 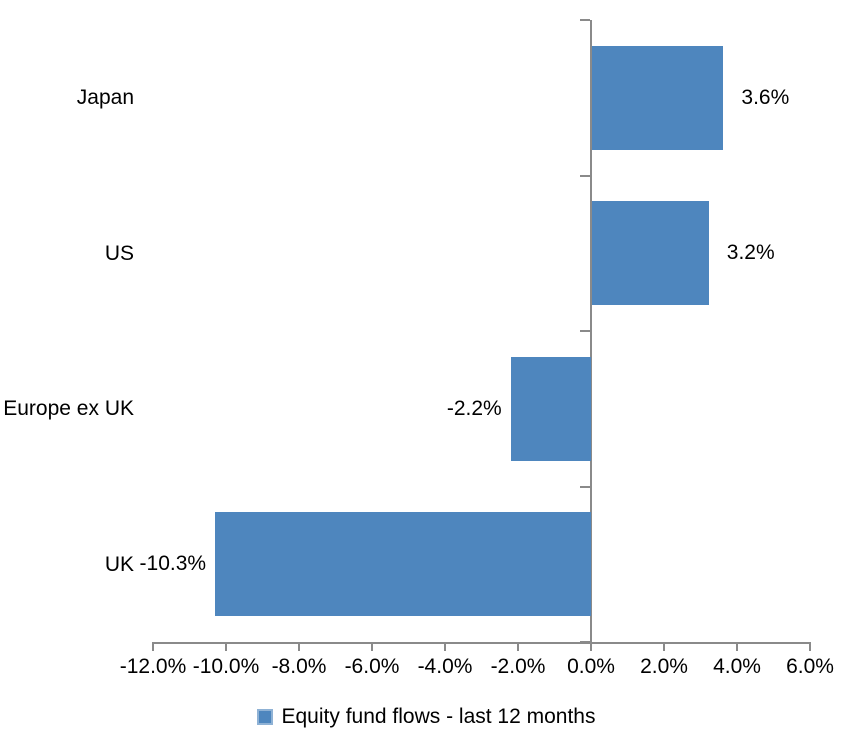 I want to click on x-axis-tick-label: 4.0%, so click(x=737, y=666).